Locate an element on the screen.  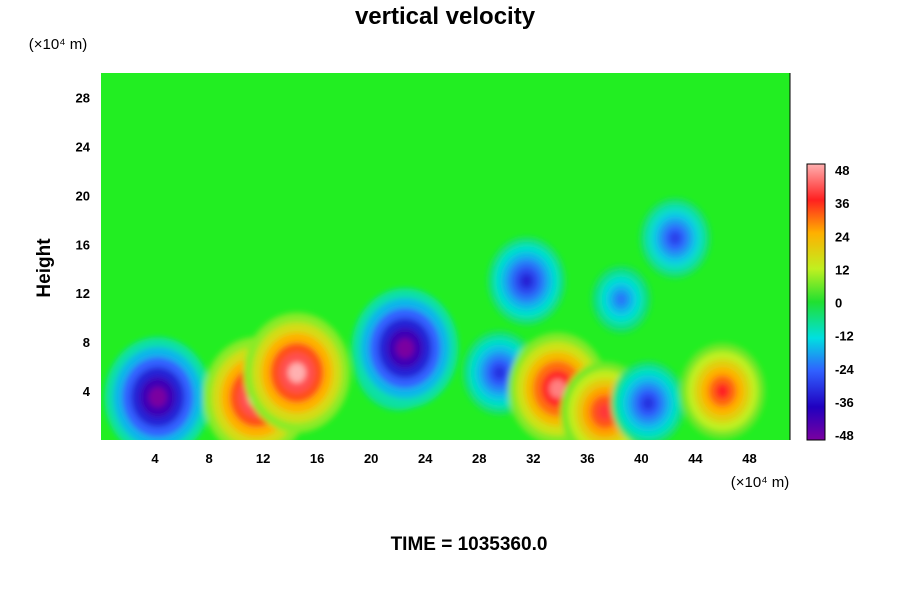
y-axis-ticks: 4 8 12 16 20 24 28 is located at coordinates (83, 244).